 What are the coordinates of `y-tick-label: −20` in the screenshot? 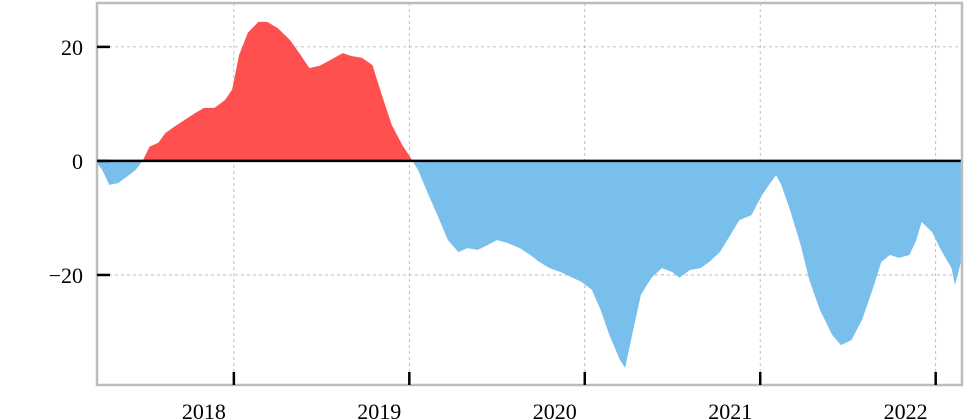 It's located at (66, 275).